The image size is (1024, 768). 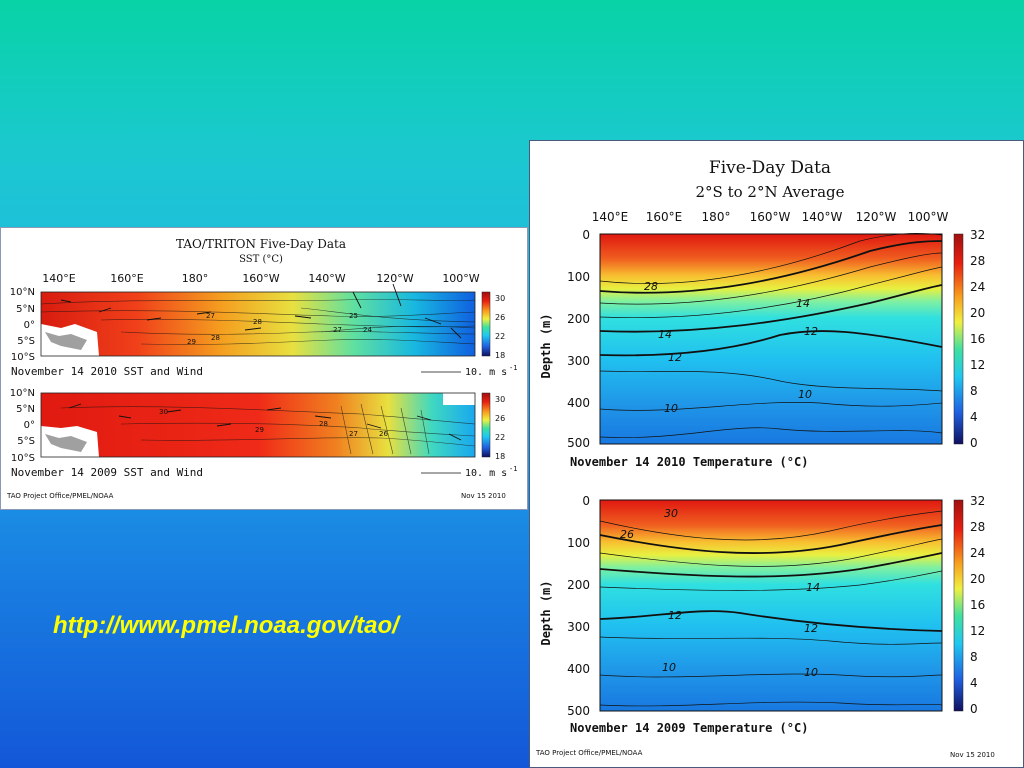 I want to click on lon-tick-label: 160°W, so click(x=260, y=278).